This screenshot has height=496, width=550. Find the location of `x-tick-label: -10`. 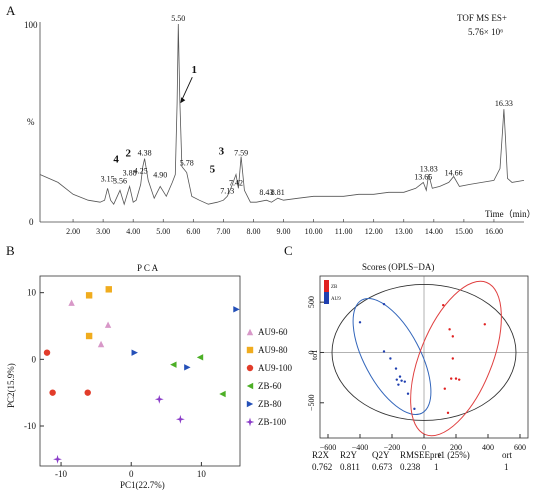

x-tick-label: -10 is located at coordinates (61, 474).